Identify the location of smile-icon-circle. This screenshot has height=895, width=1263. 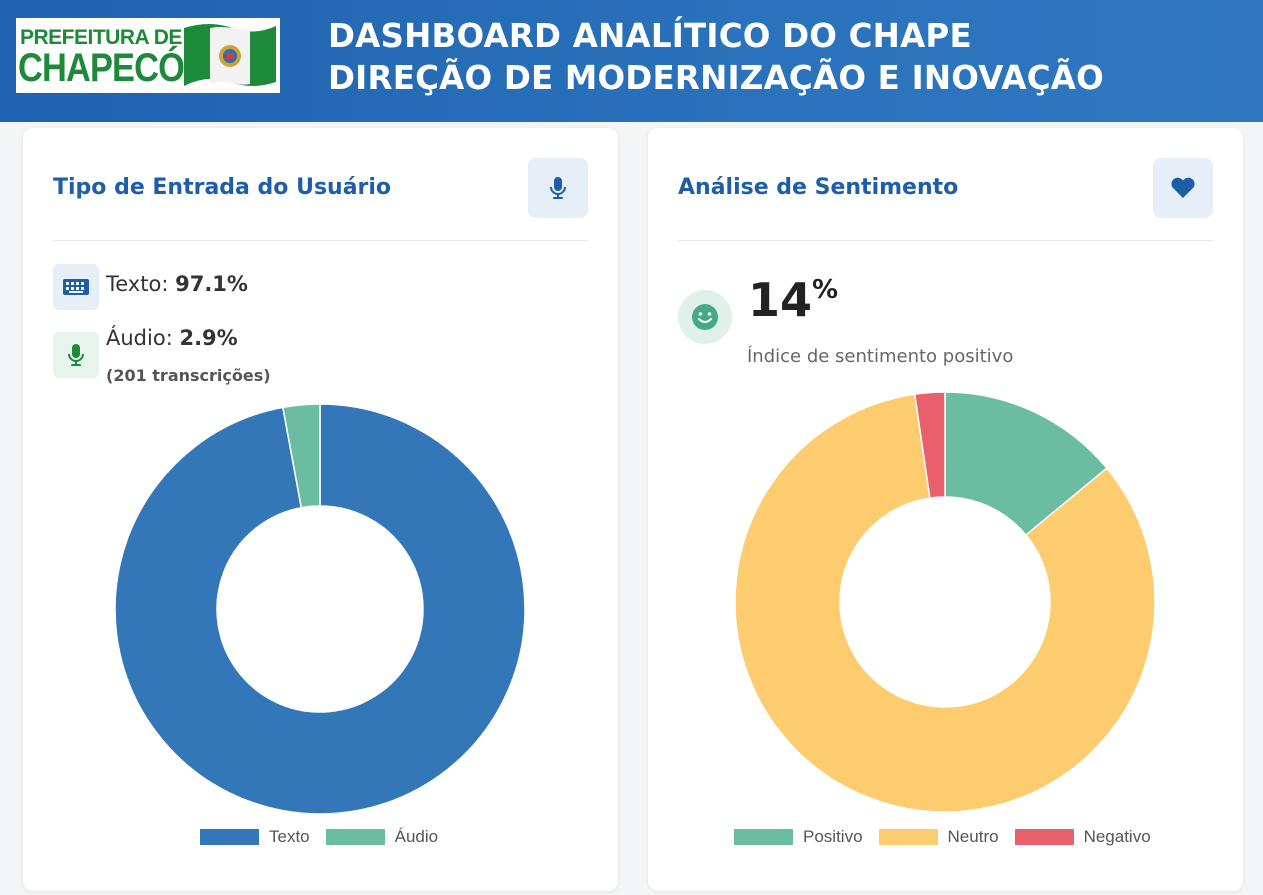
(705, 317).